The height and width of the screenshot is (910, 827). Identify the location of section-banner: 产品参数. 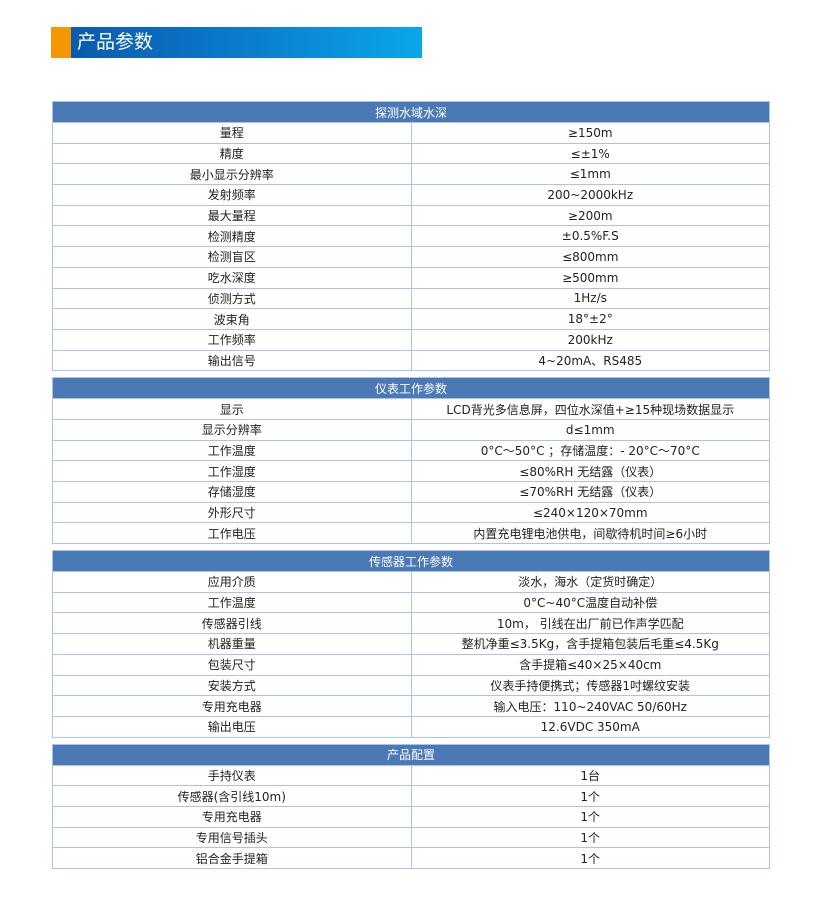
(236, 42).